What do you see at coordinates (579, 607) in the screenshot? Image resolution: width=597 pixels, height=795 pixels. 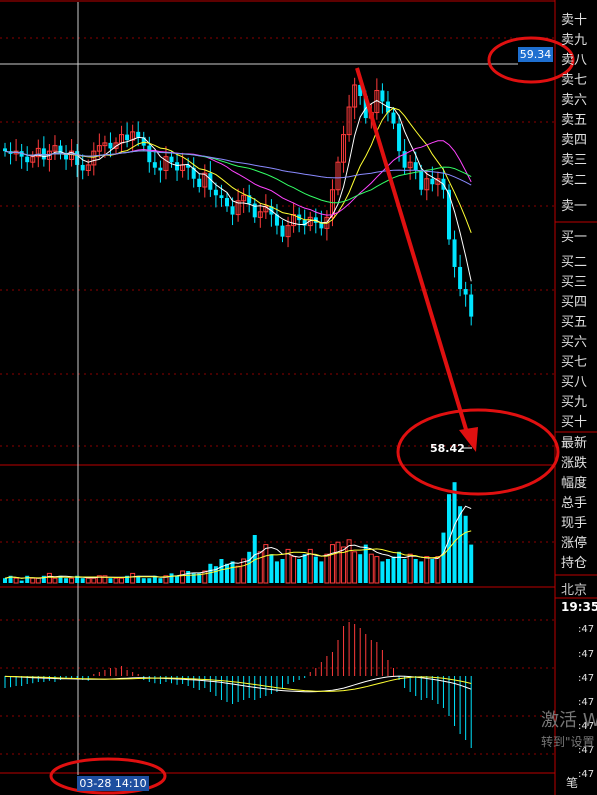 I see `current-time: 19:35` at bounding box center [579, 607].